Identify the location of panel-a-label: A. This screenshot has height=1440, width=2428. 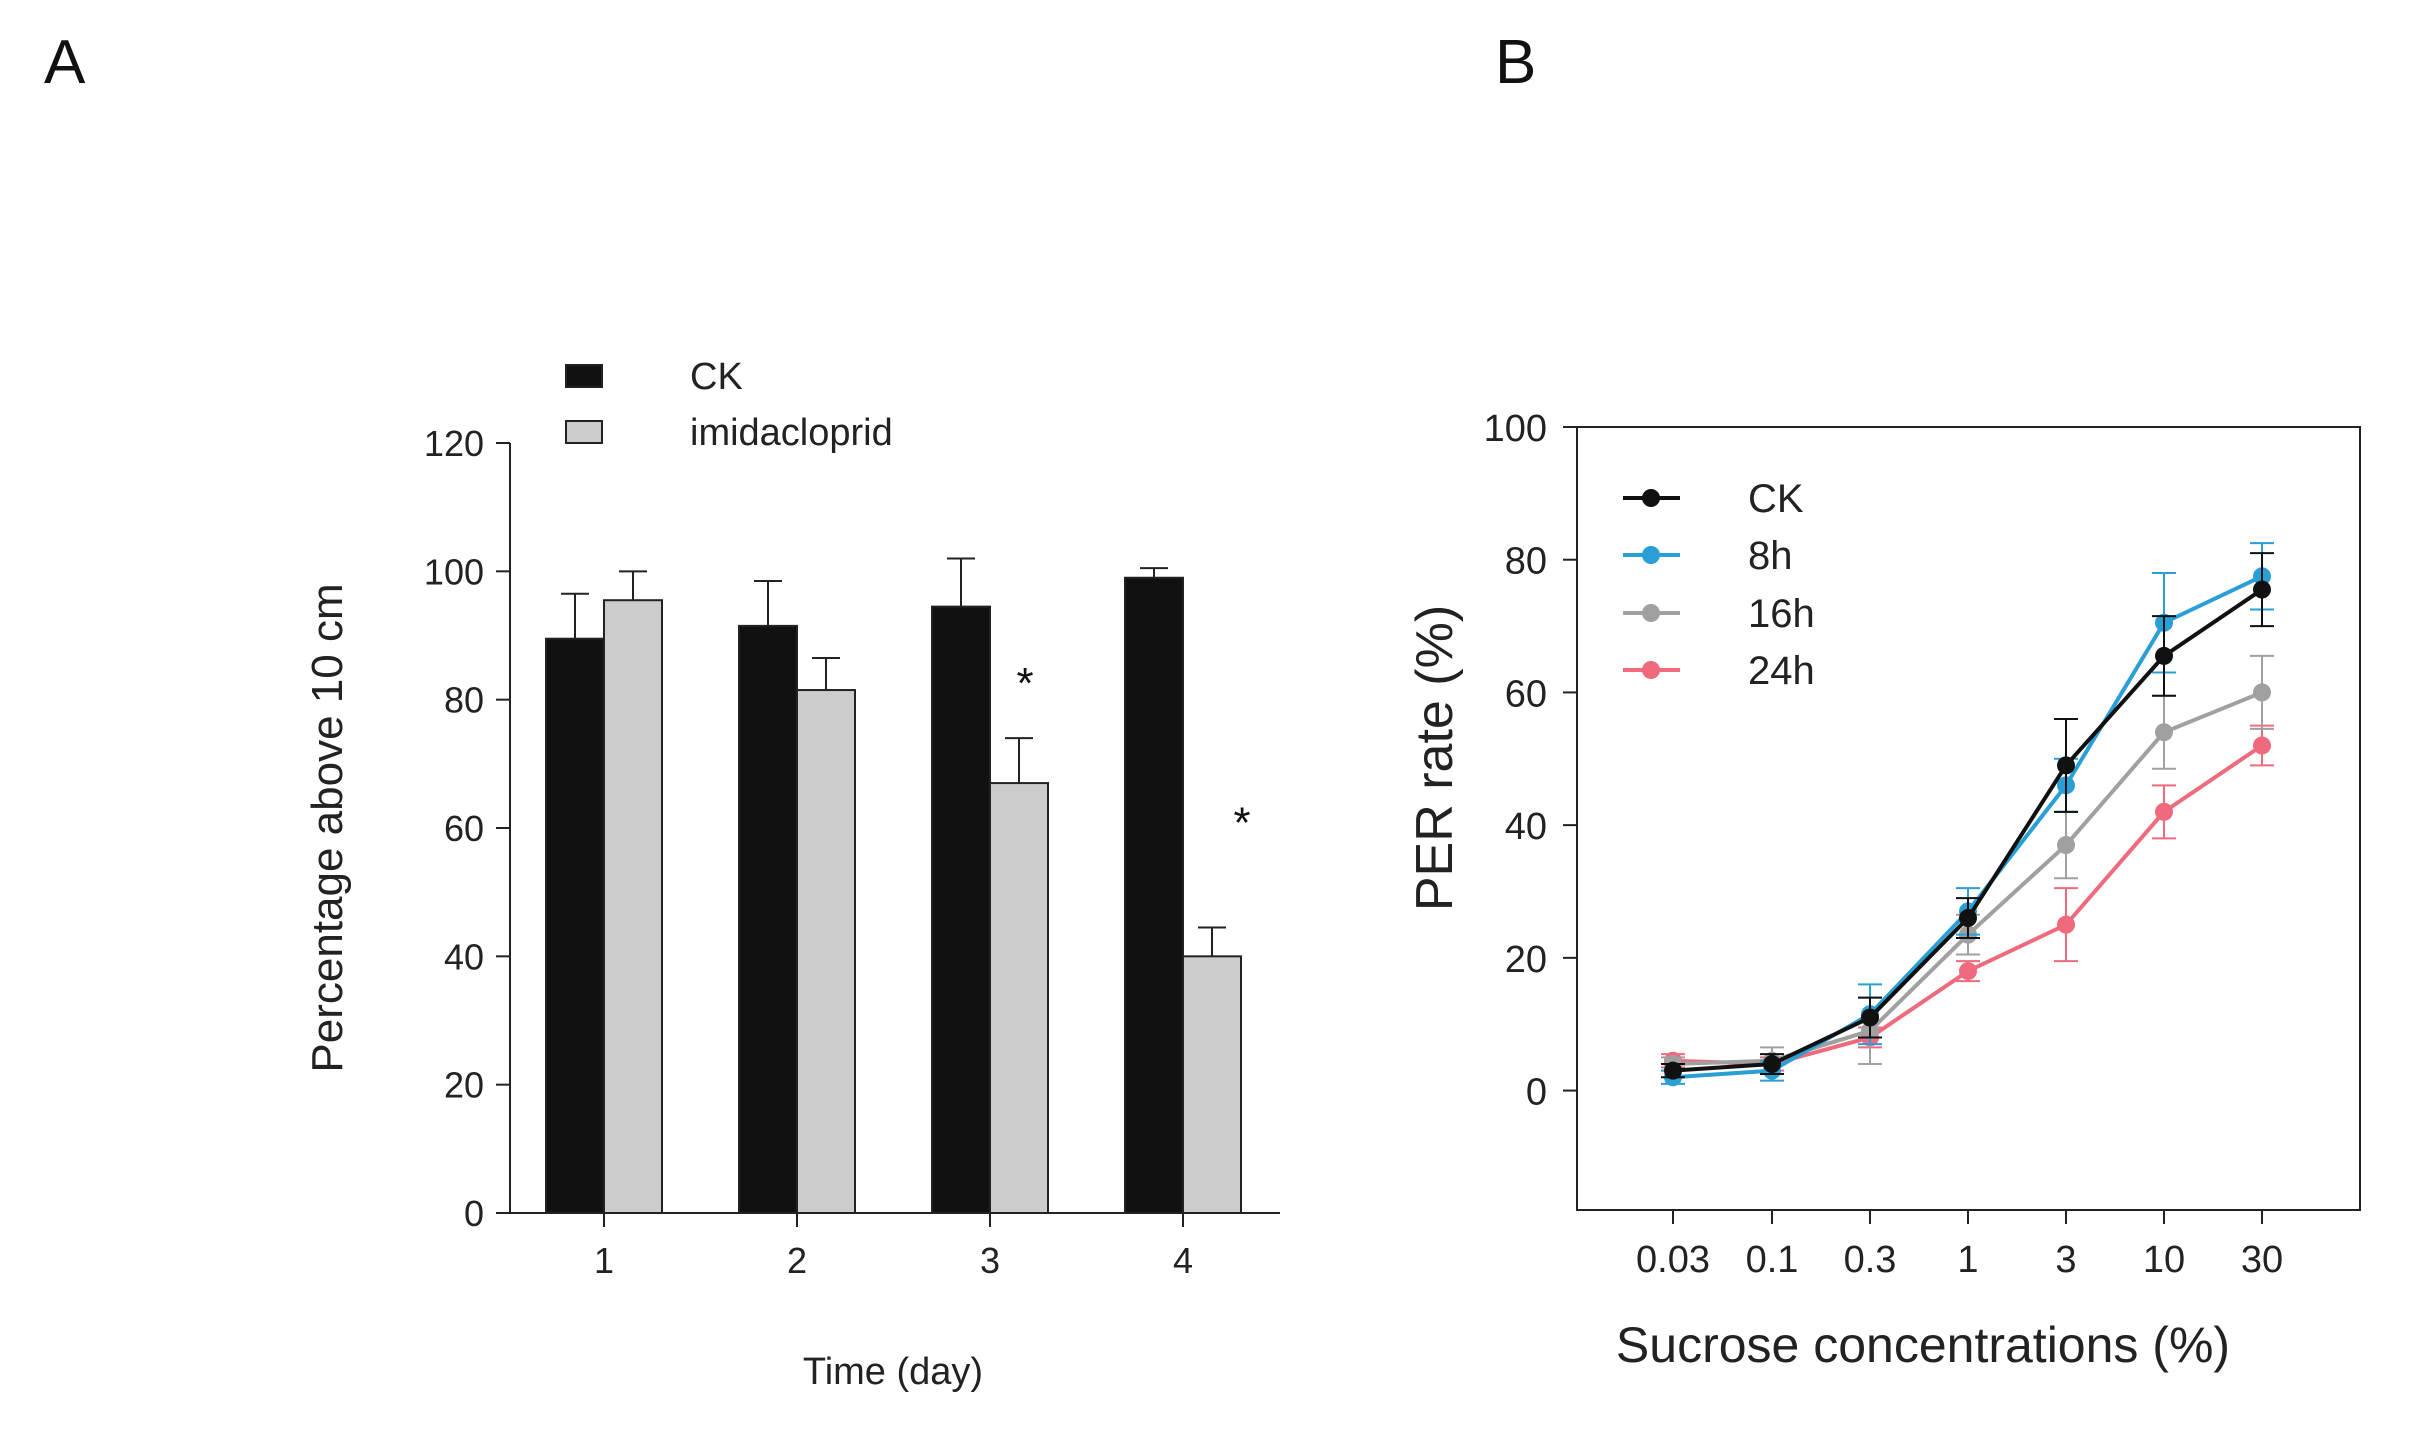
(65, 62).